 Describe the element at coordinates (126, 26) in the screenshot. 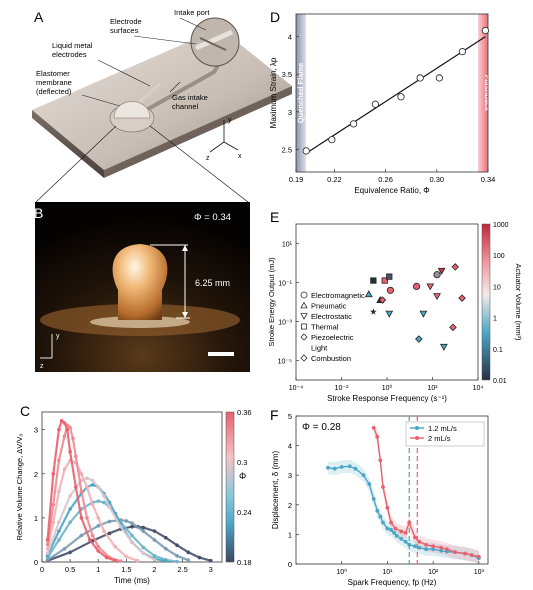

I see `label-electrode-surfaces: Electrode surfaces` at that location.